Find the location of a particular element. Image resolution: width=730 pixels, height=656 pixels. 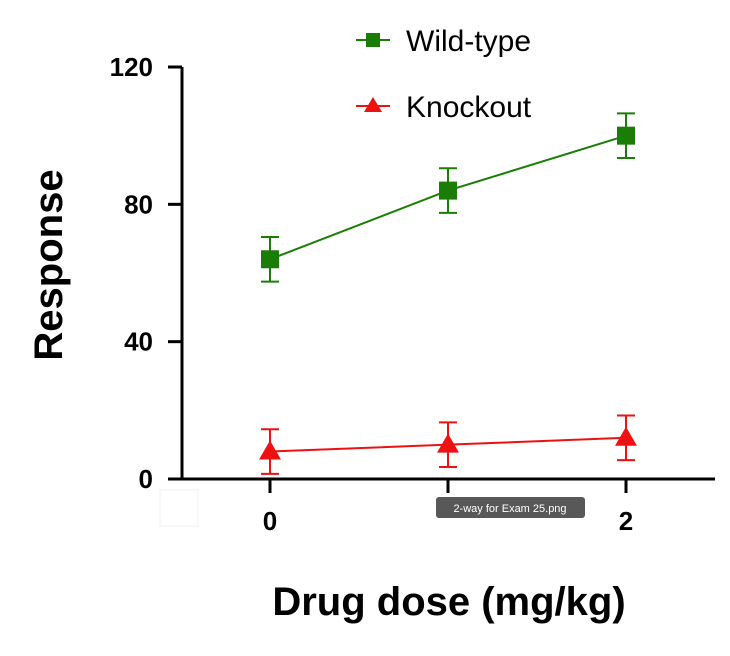

legend-square-icon is located at coordinates (373, 40).